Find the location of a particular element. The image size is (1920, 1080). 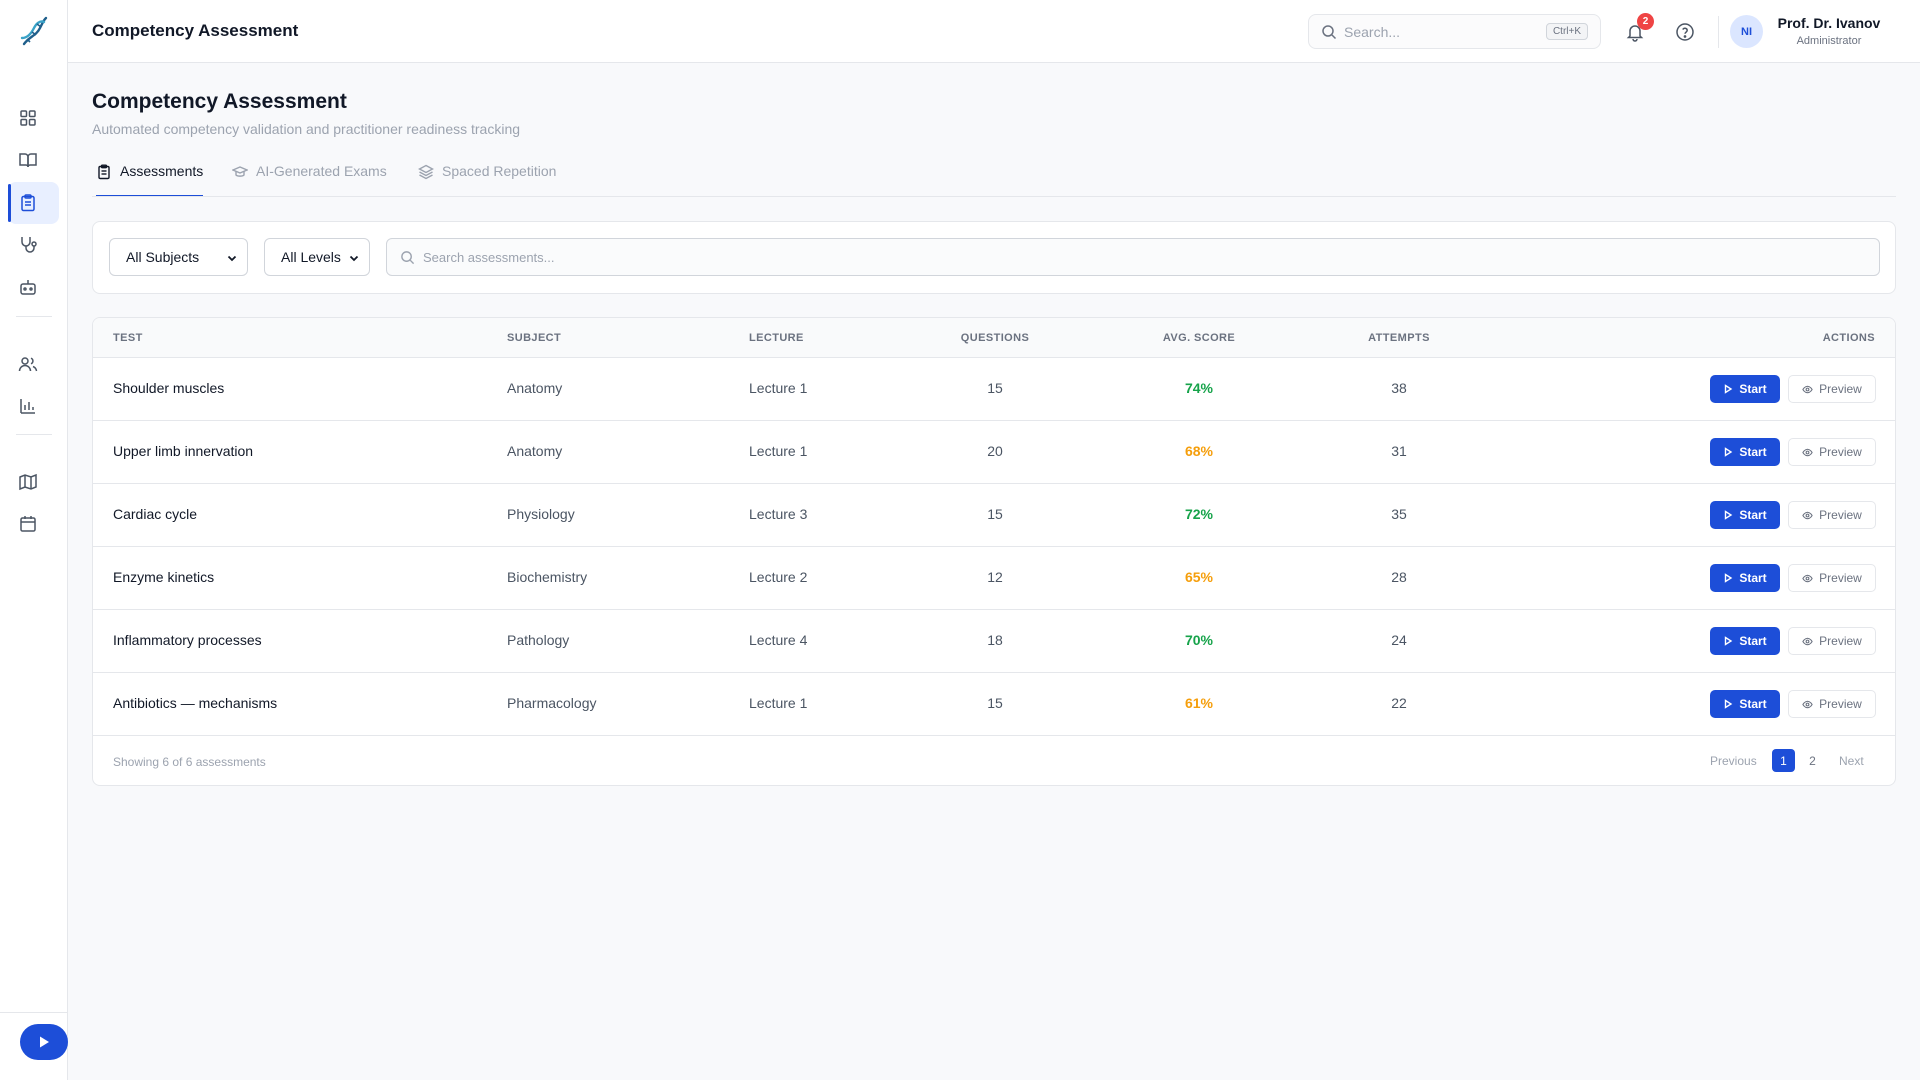

cell-test: Cardiac cycle is located at coordinates (155, 514).